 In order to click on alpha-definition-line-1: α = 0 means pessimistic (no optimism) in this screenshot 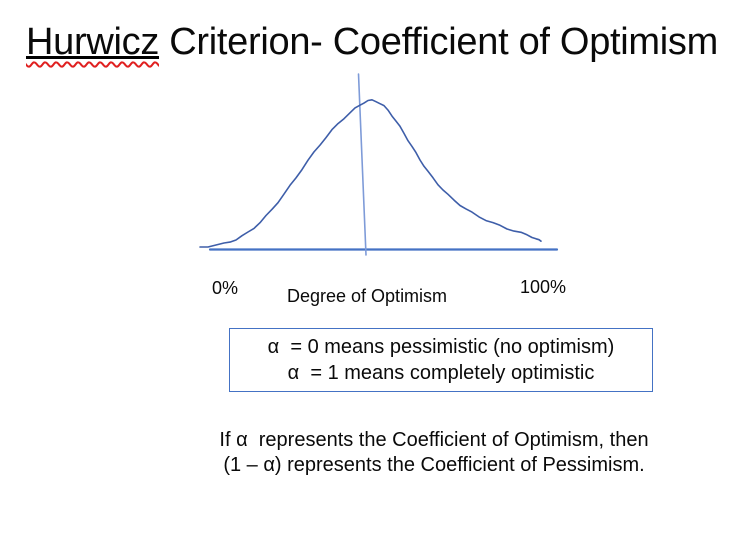, I will do `click(441, 347)`.